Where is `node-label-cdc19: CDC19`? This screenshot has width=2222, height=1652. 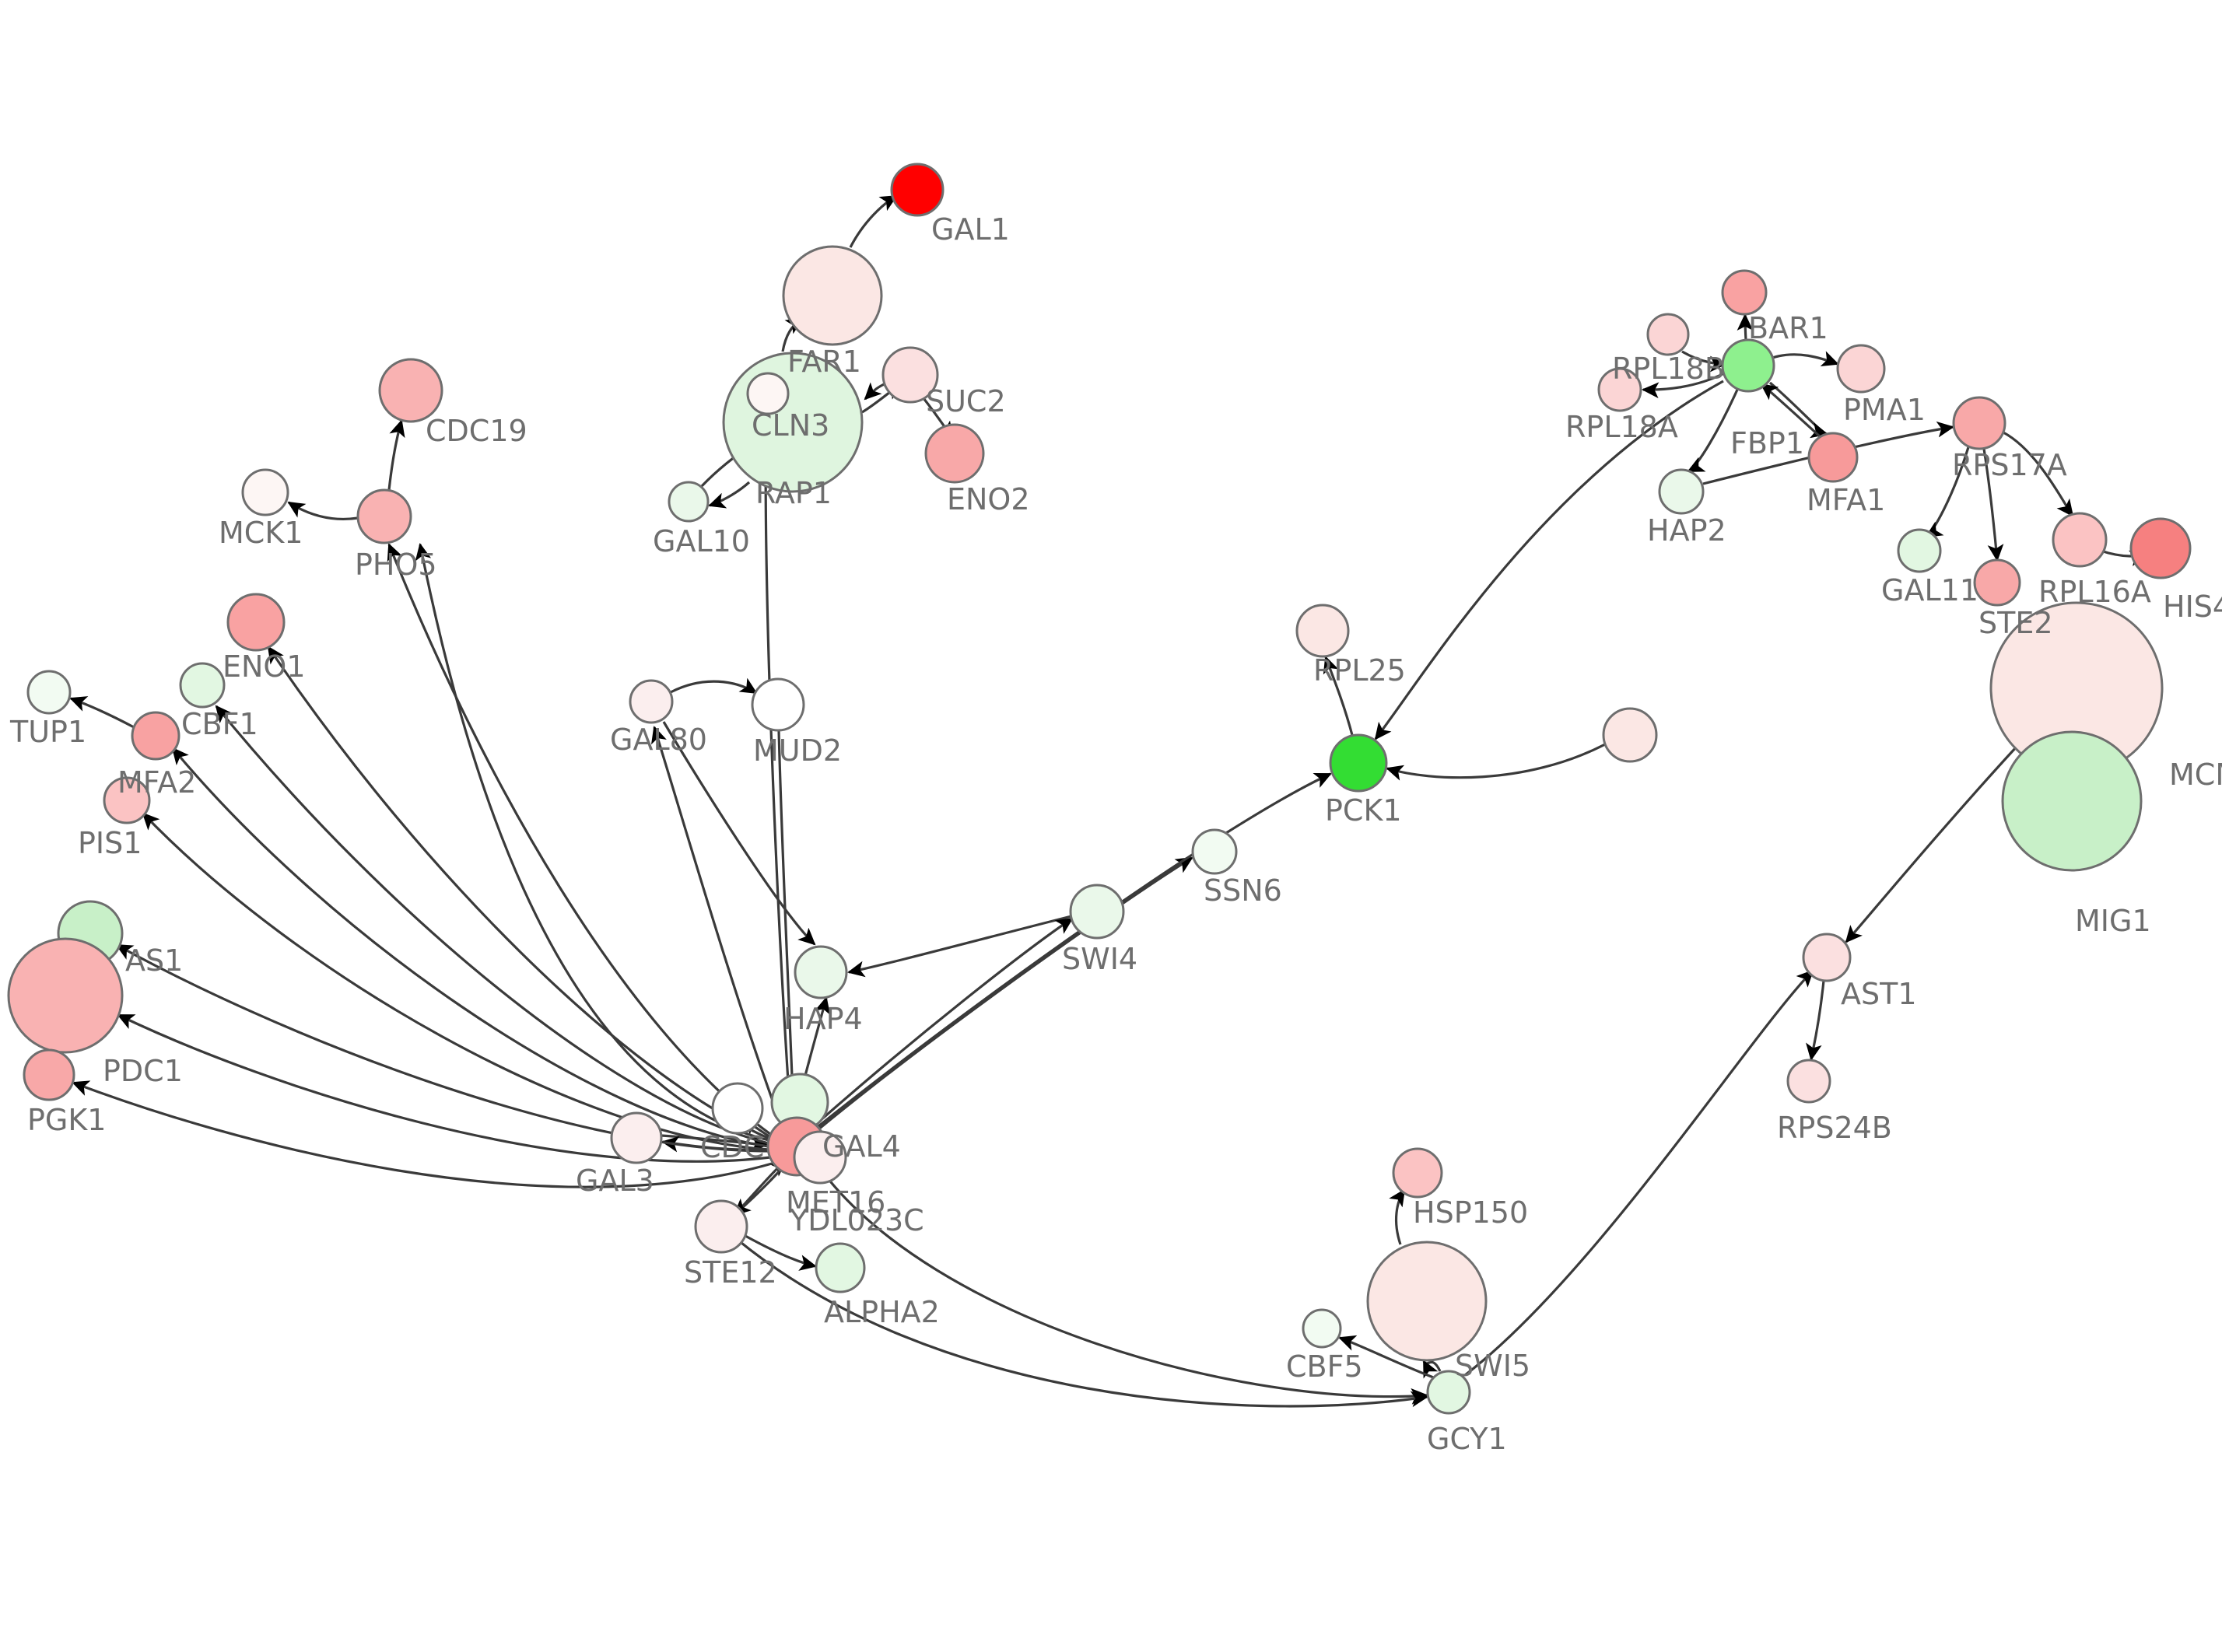 node-label-cdc19: CDC19 is located at coordinates (476, 431).